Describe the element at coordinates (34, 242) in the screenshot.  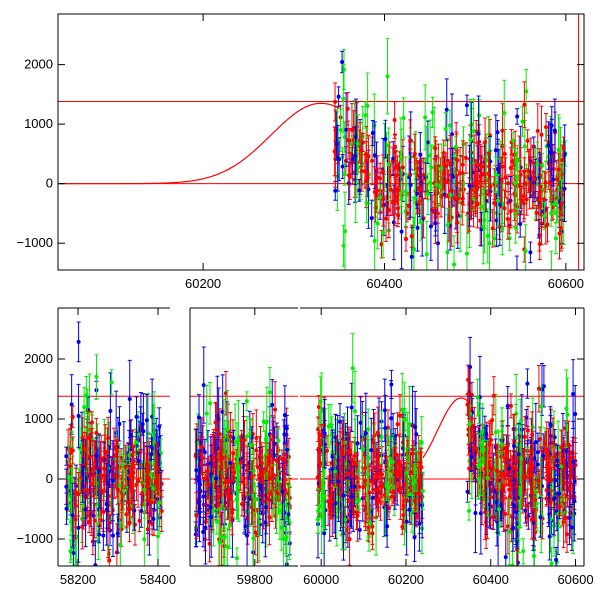
I see `top-ytick-label: −1000` at that location.